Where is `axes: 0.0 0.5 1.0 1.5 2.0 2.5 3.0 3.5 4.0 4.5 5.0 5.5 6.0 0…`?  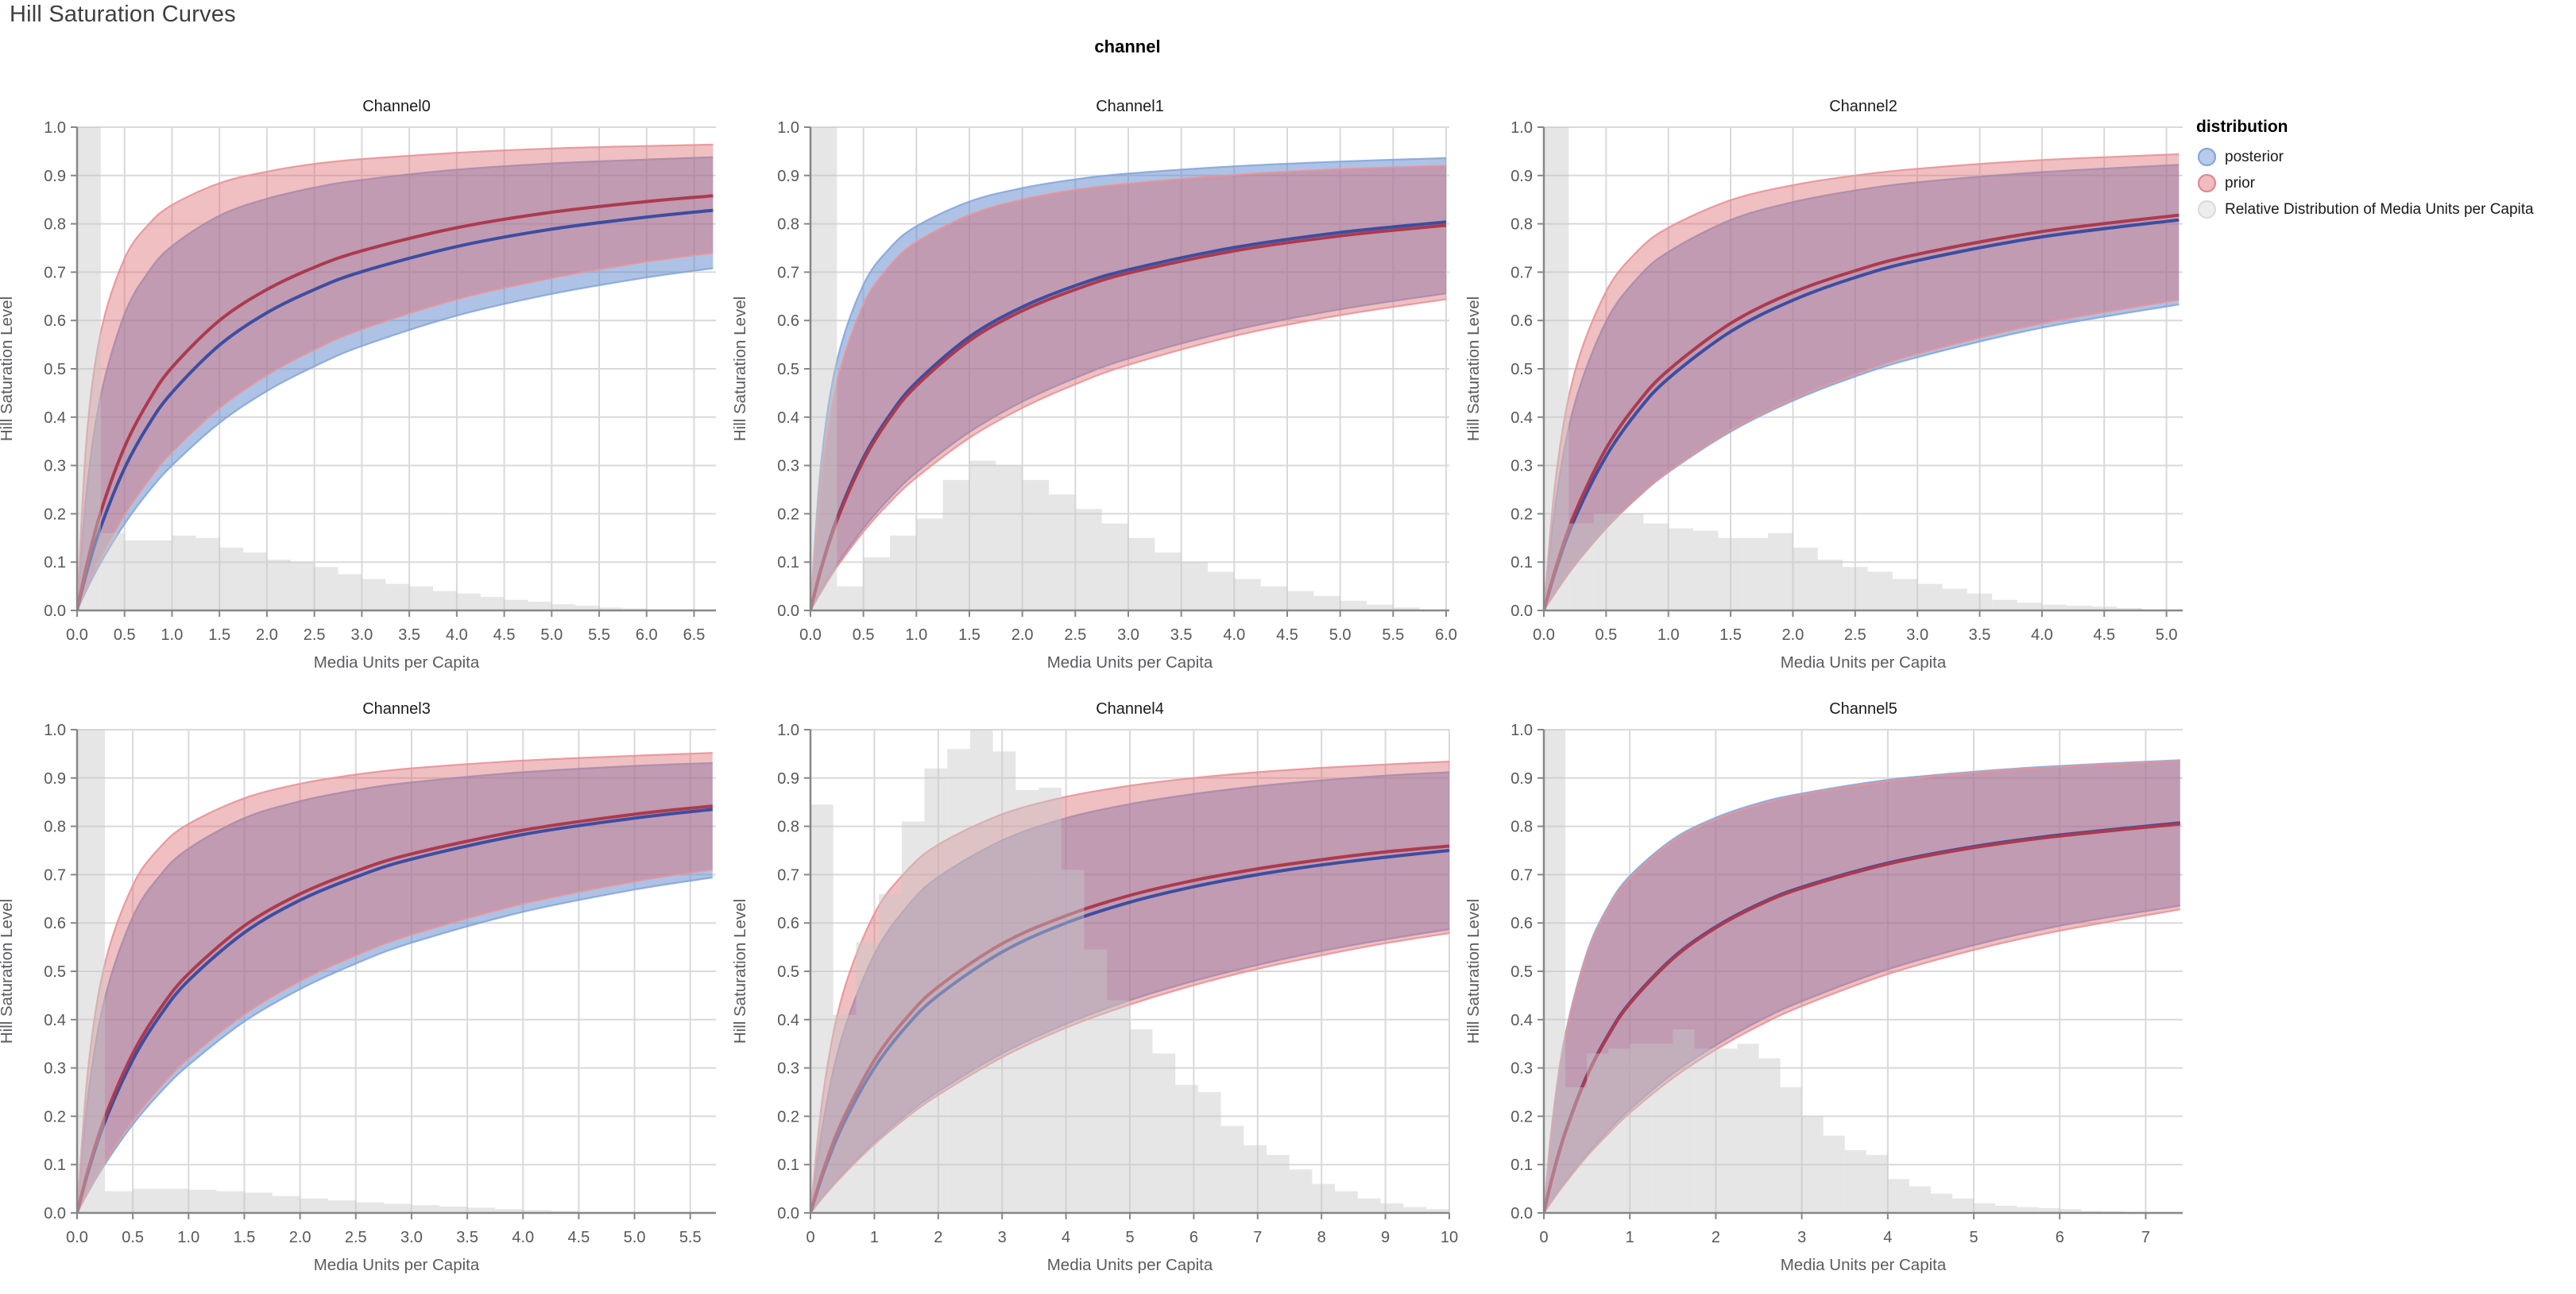 axes: 0.0 0.5 1.0 1.5 2.0 2.5 3.0 3.5 4.0 4.5 5.0 5.5 6.0 0… is located at coordinates (1117, 381).